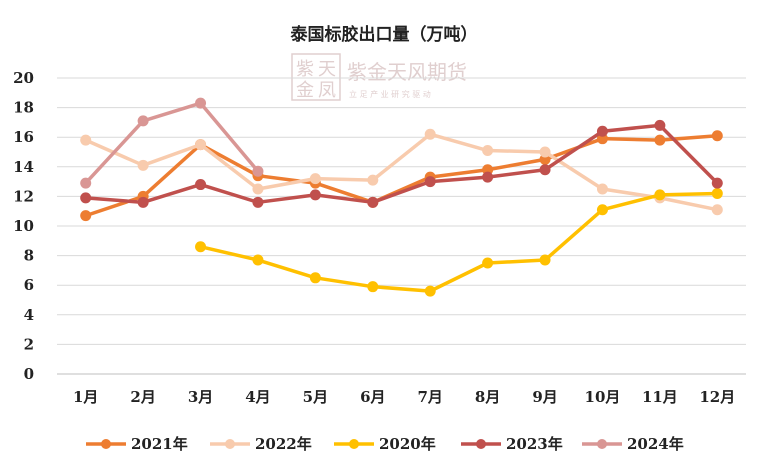 This screenshot has height=475, width=769. I want to click on x-tick-label: 7月, so click(429, 397).